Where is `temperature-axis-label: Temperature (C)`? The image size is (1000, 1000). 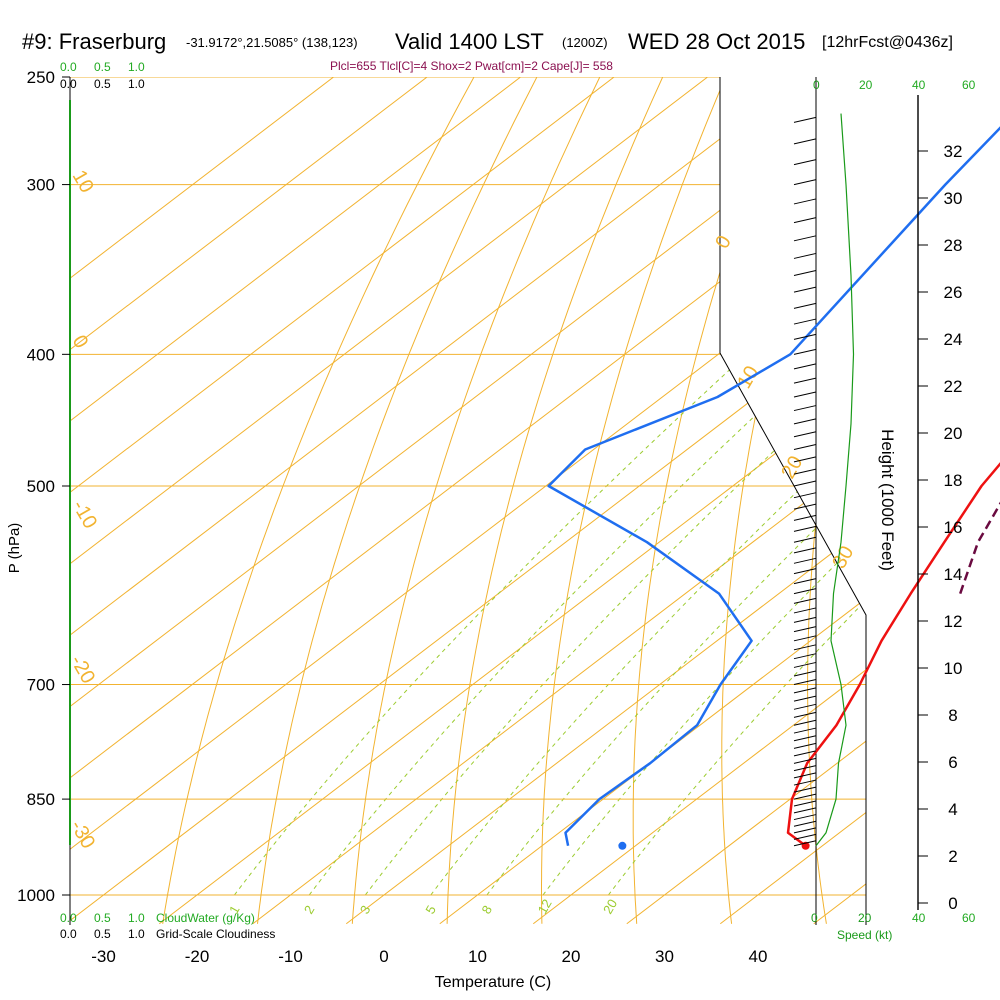
temperature-axis-label: Temperature (C) is located at coordinates (493, 982).